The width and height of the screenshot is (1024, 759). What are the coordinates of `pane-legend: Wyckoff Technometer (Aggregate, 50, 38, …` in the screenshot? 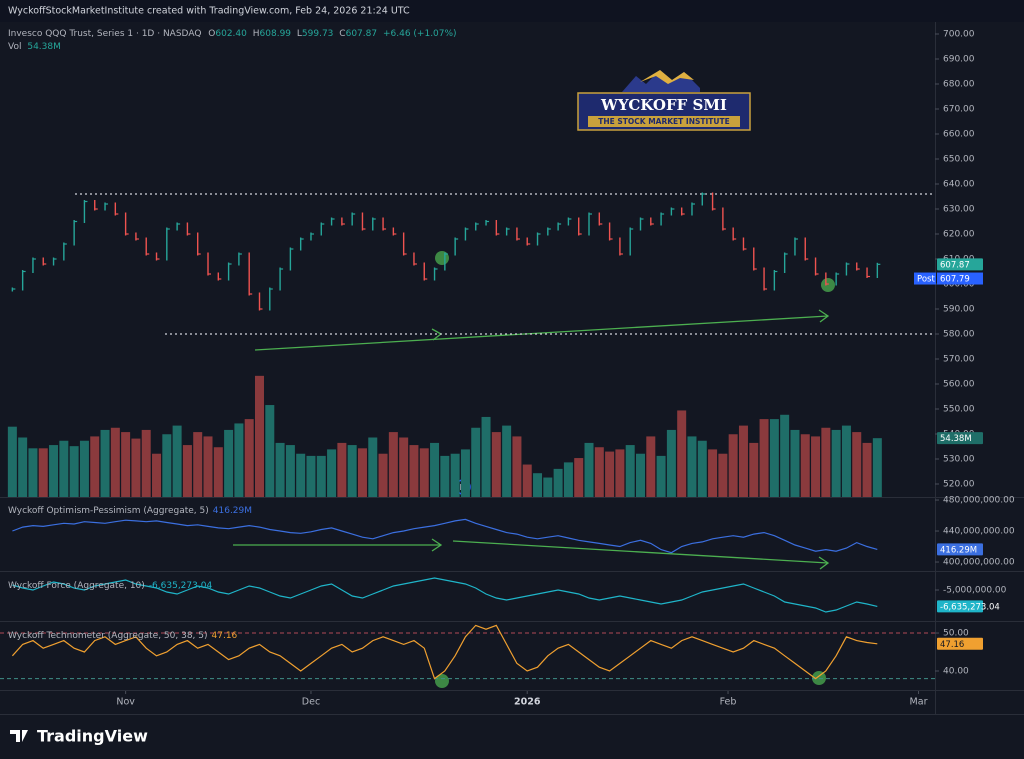 It's located at (123, 636).